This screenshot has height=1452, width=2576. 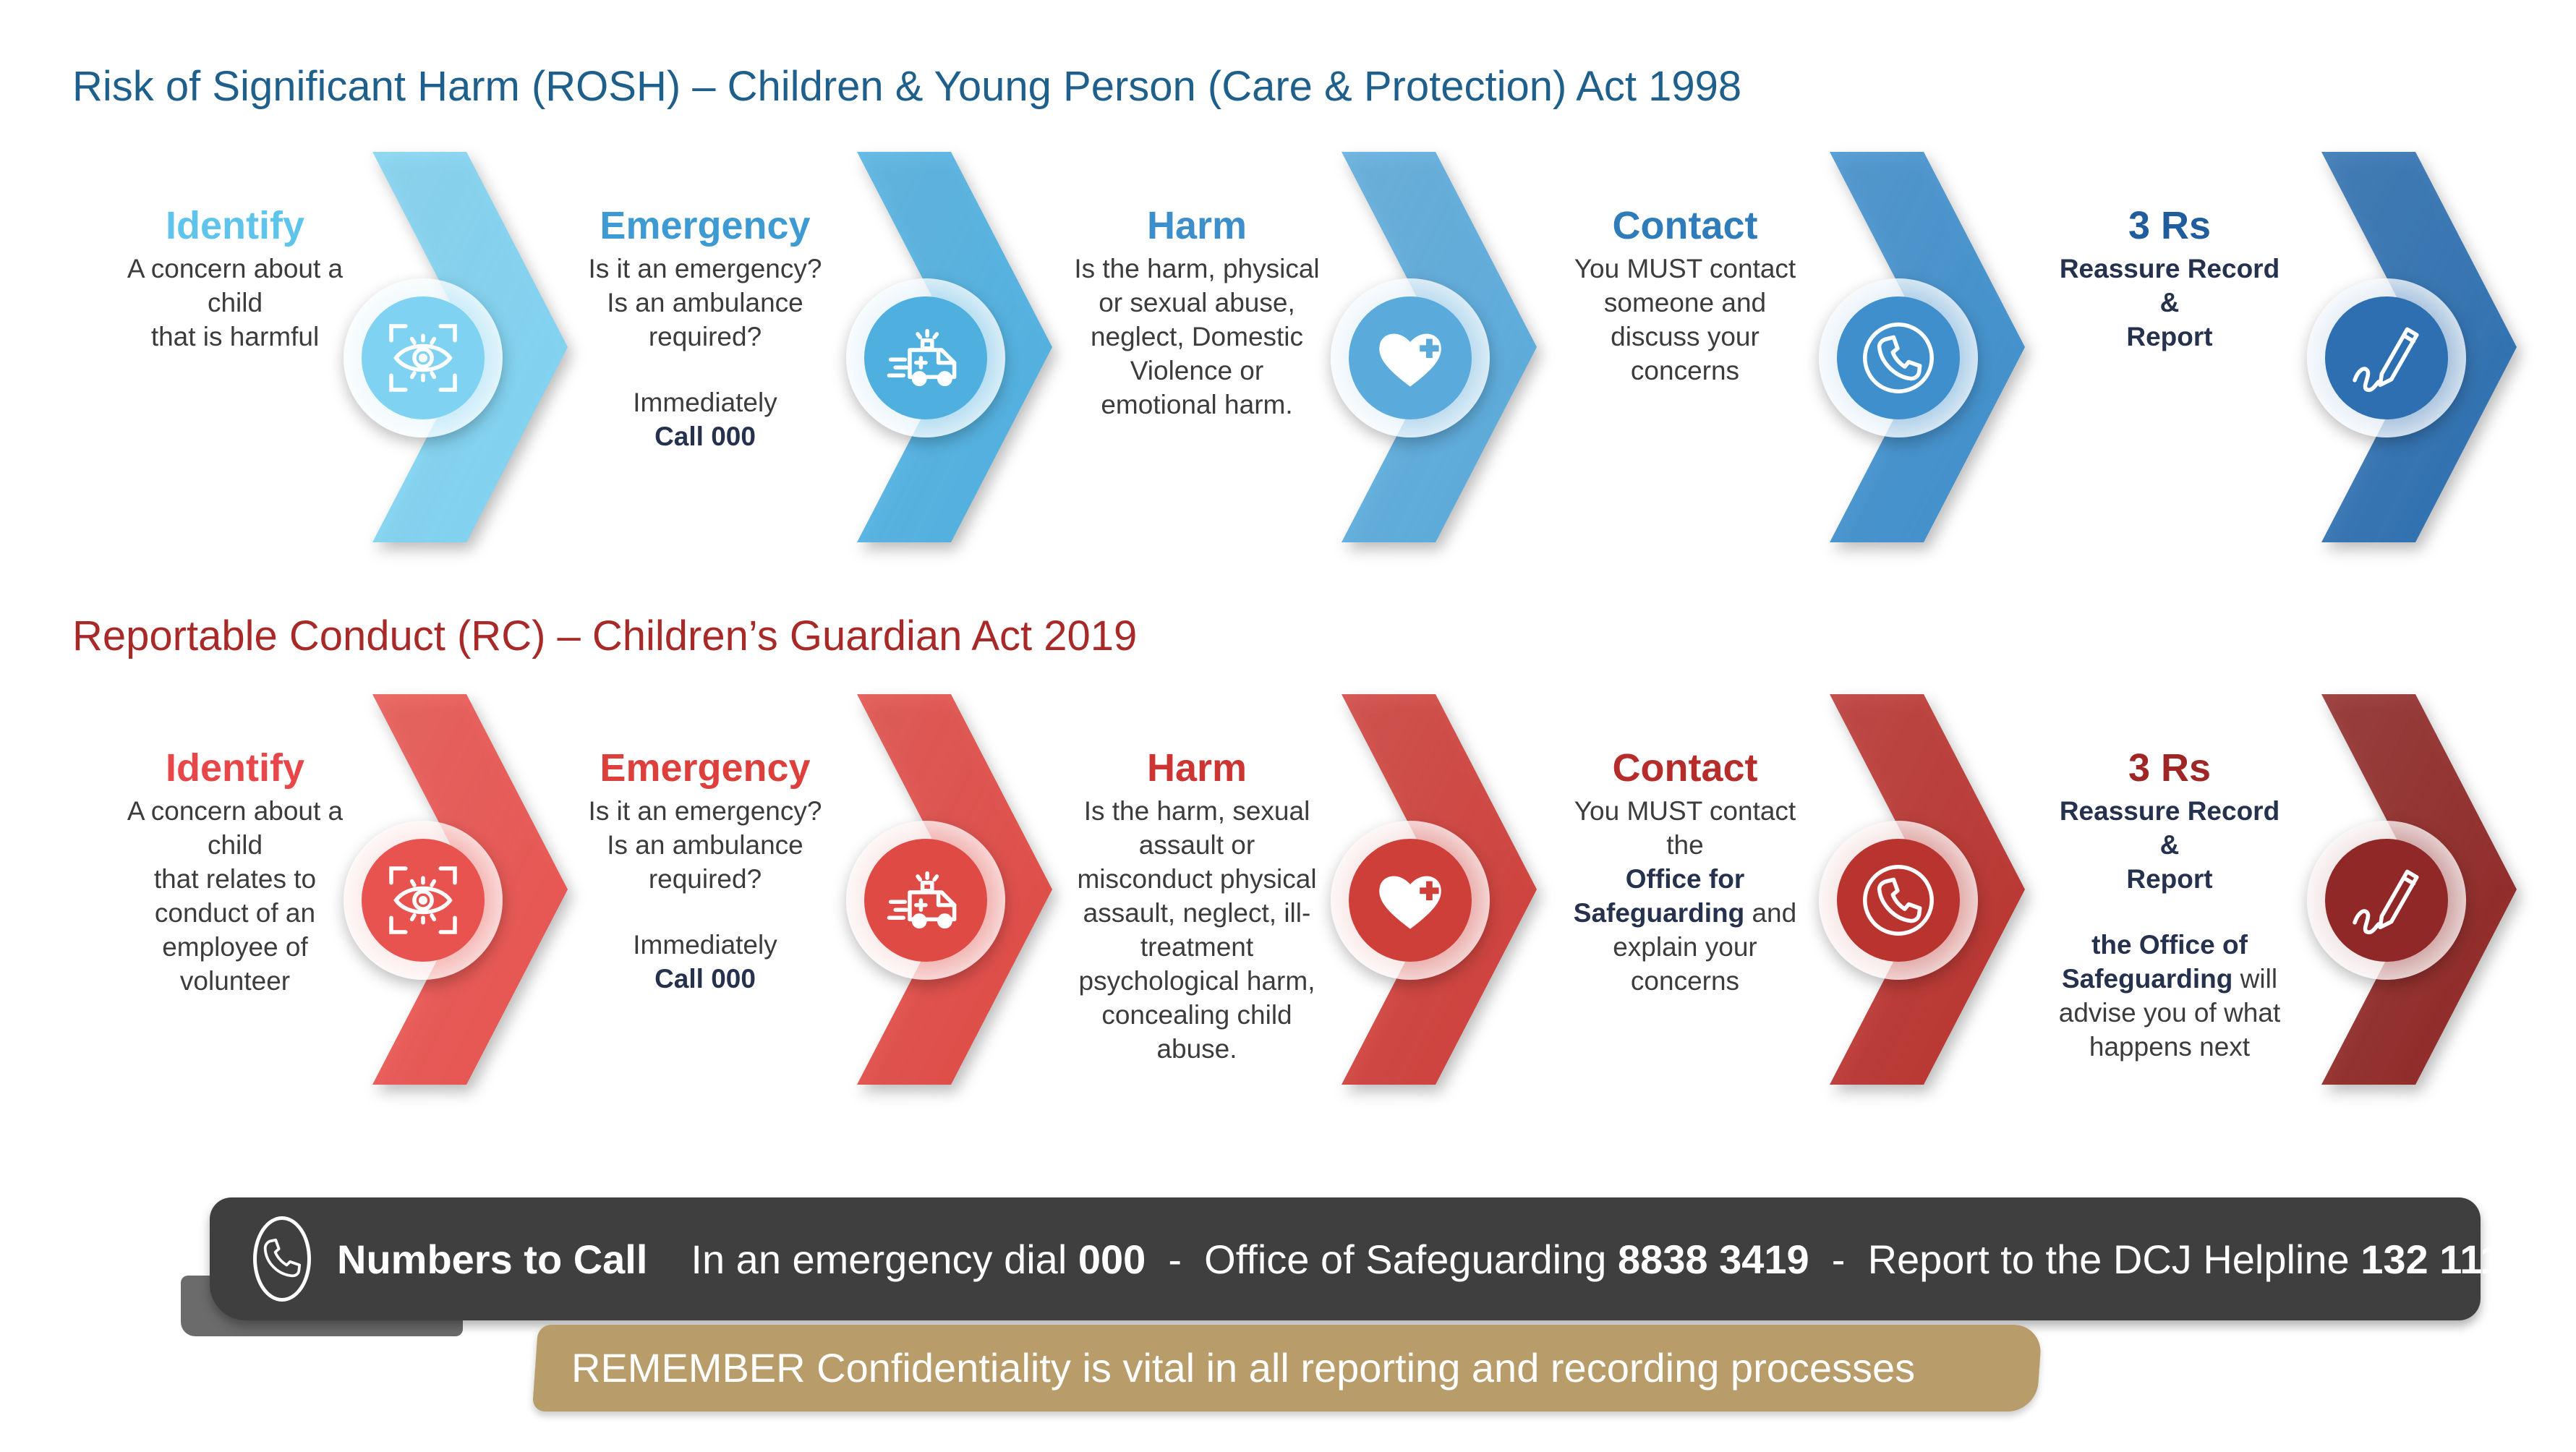 I want to click on step-text-line: Safeguarding and, so click(x=1685, y=913).